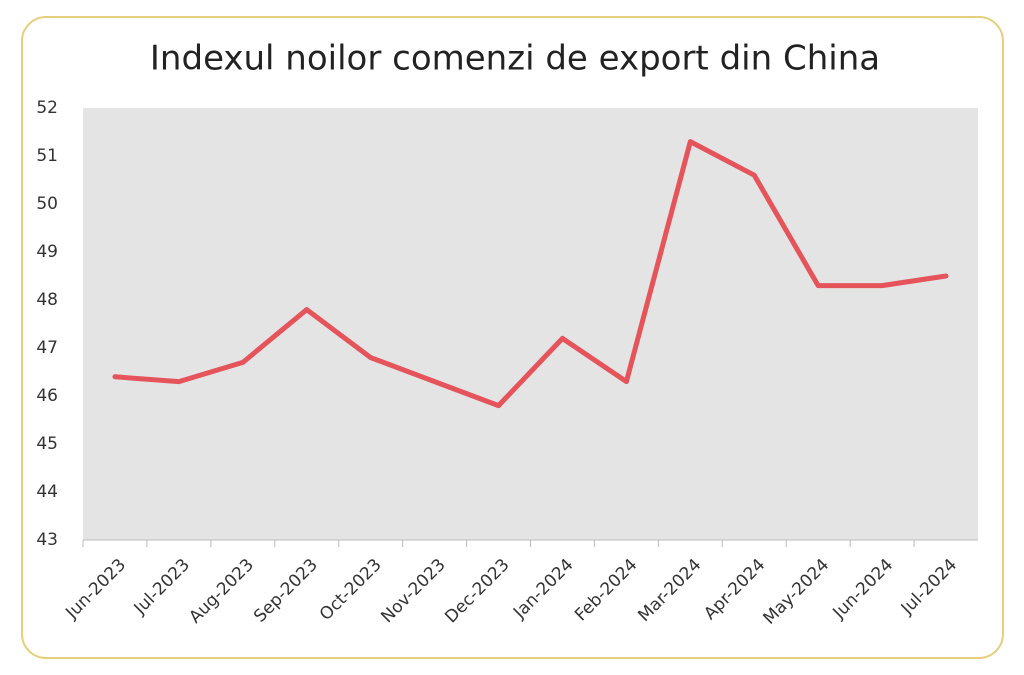  What do you see at coordinates (47, 444) in the screenshot?
I see `y-tick-label: 45` at bounding box center [47, 444].